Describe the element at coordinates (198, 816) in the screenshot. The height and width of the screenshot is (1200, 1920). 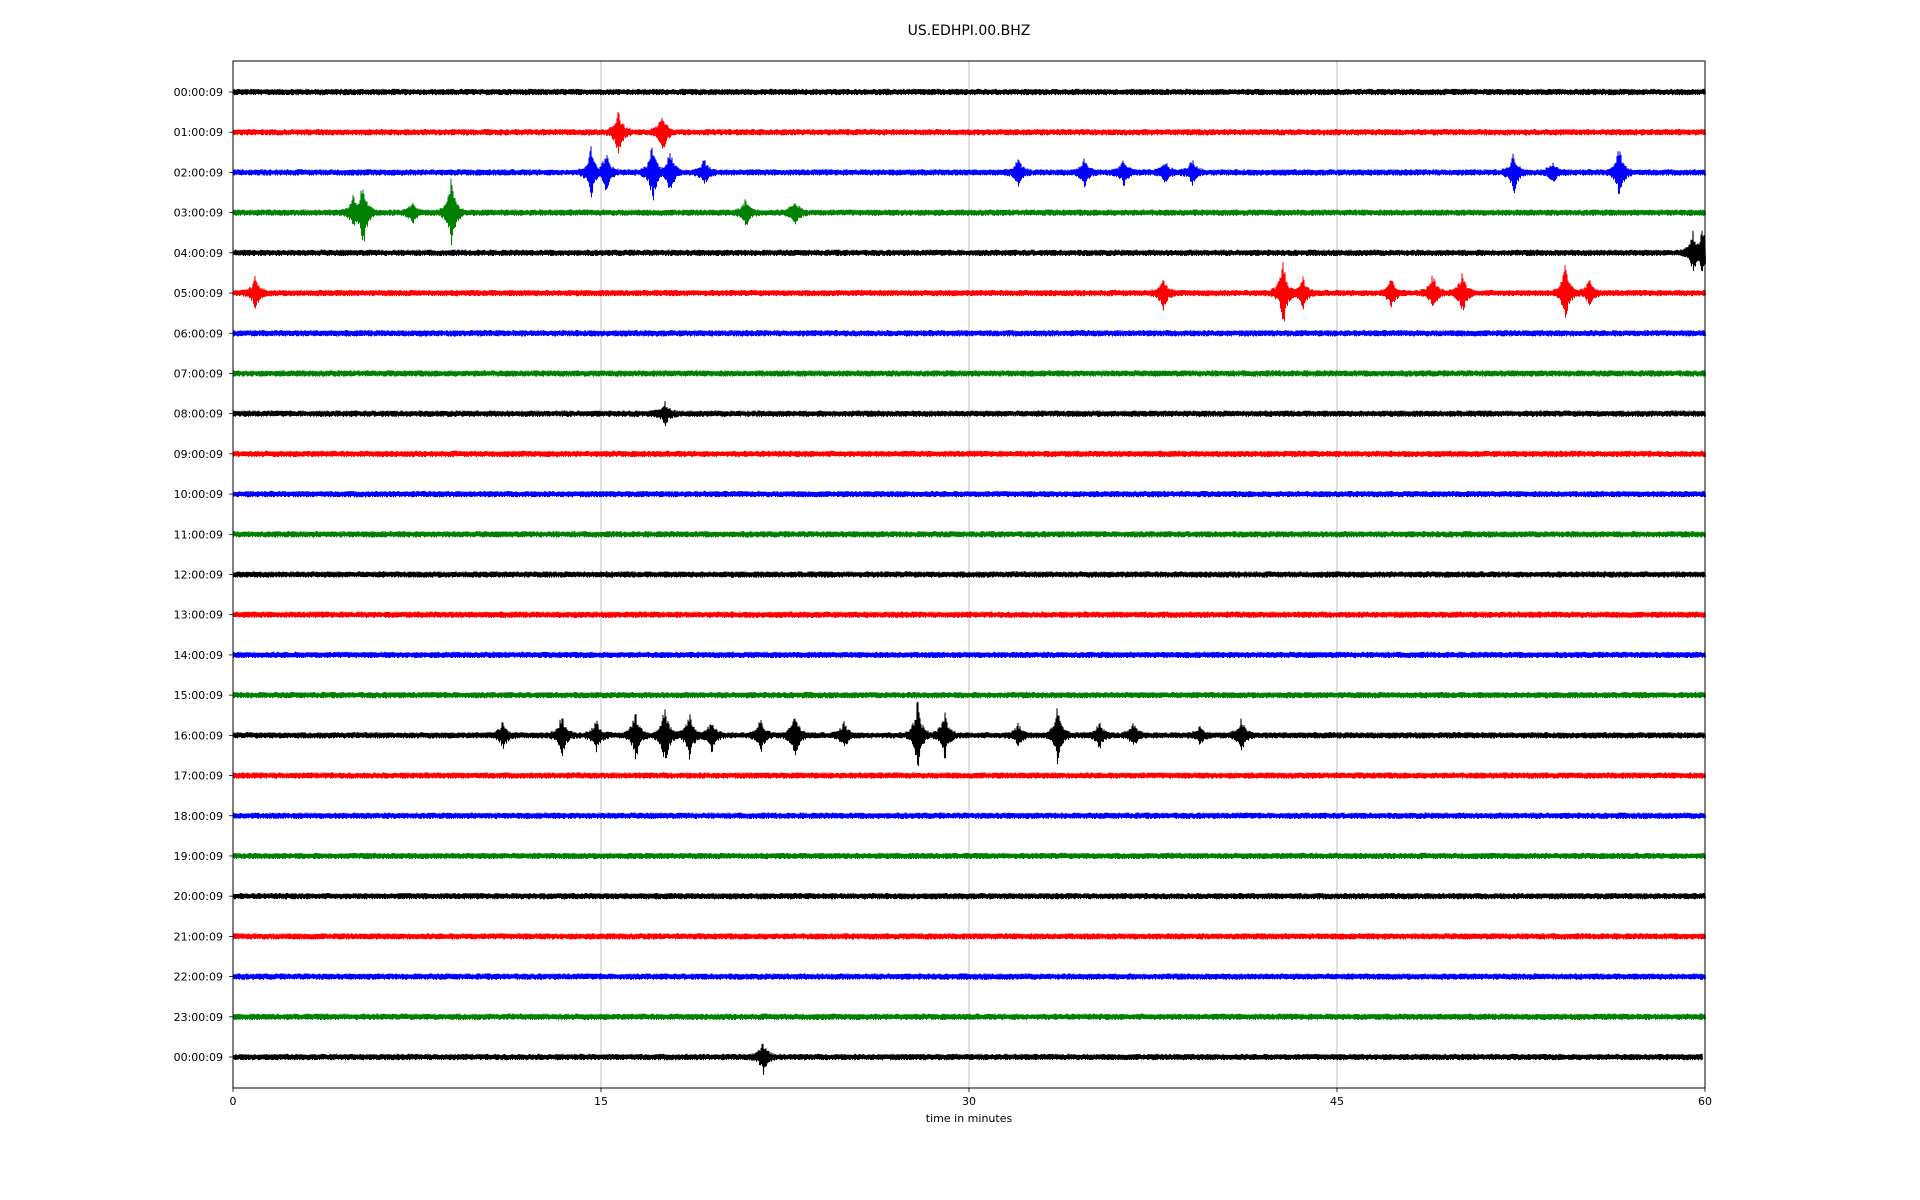
I see `row-label: 18:00:09` at that location.